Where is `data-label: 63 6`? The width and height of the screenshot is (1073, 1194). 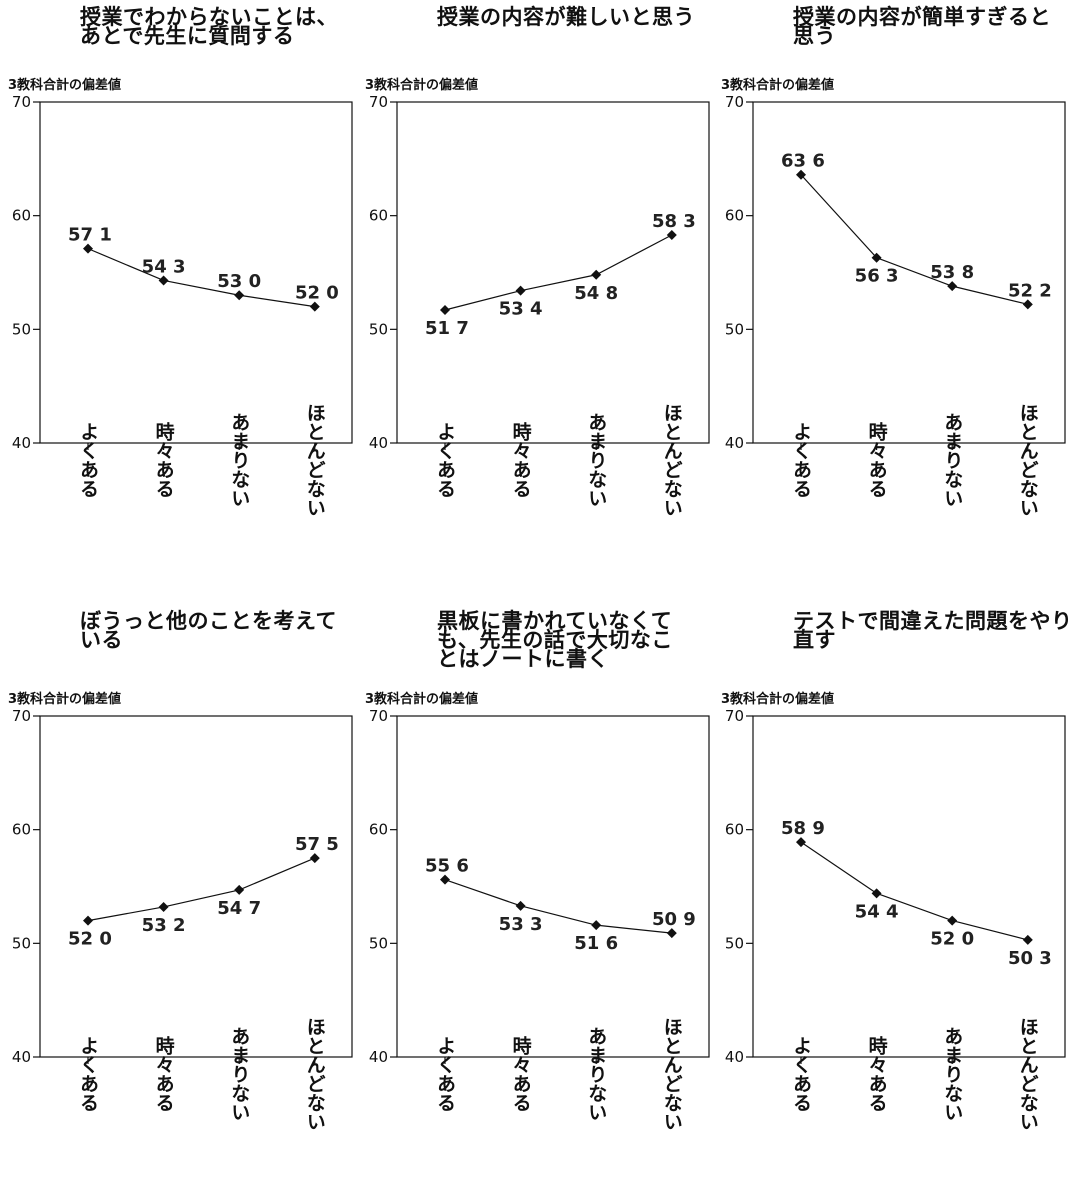 data-label: 63 6 is located at coordinates (803, 161).